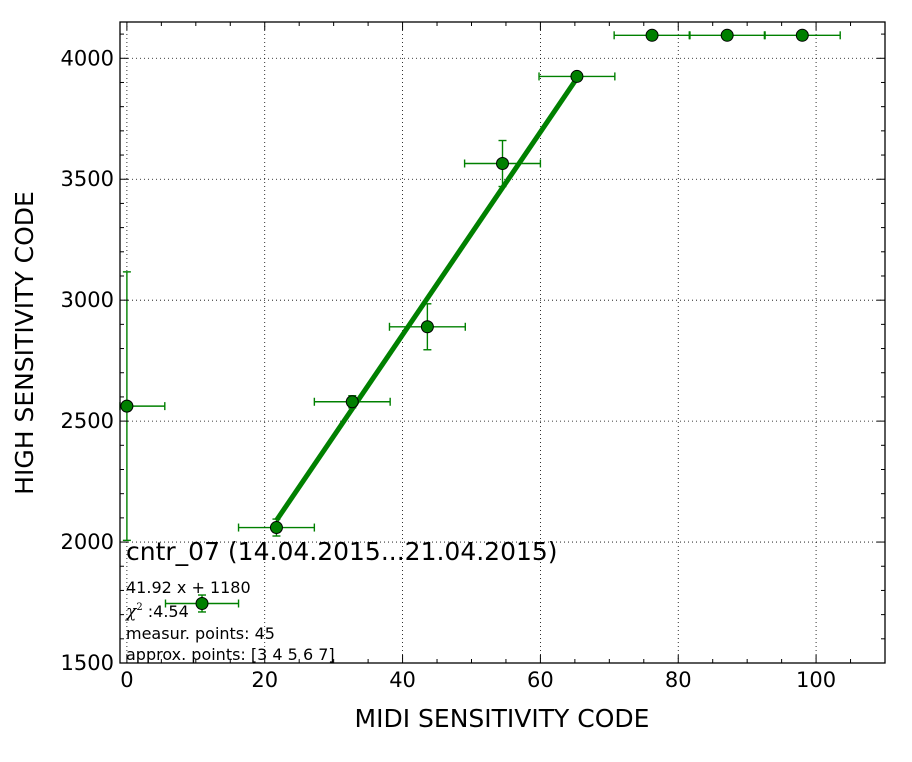  Describe the element at coordinates (24, 343) in the screenshot. I see `y-axis-title: HIGH SENSITIVITY CODE` at that location.